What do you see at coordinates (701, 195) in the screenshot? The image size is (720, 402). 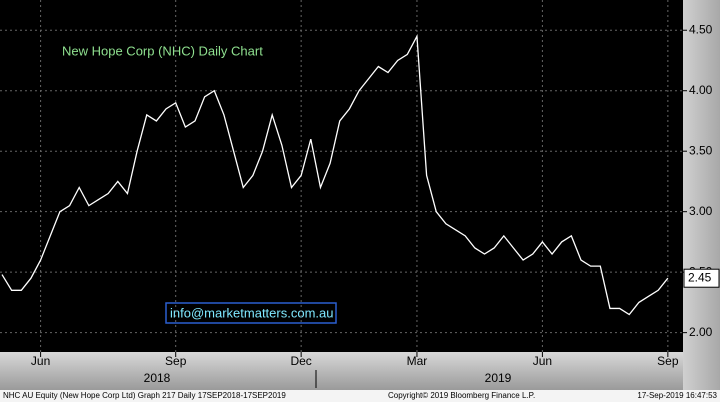 I see `y-axis-area` at bounding box center [701, 195].